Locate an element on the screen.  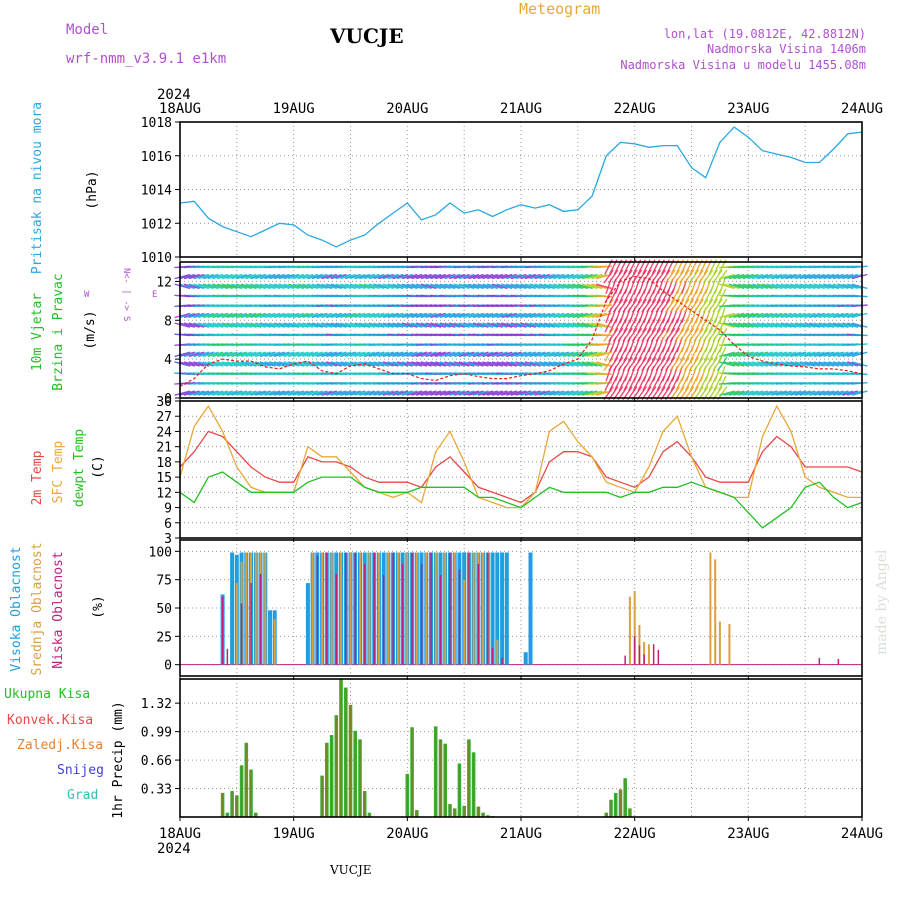
cloud-label-3: Niska Oblacnost is located at coordinates (58, 609).